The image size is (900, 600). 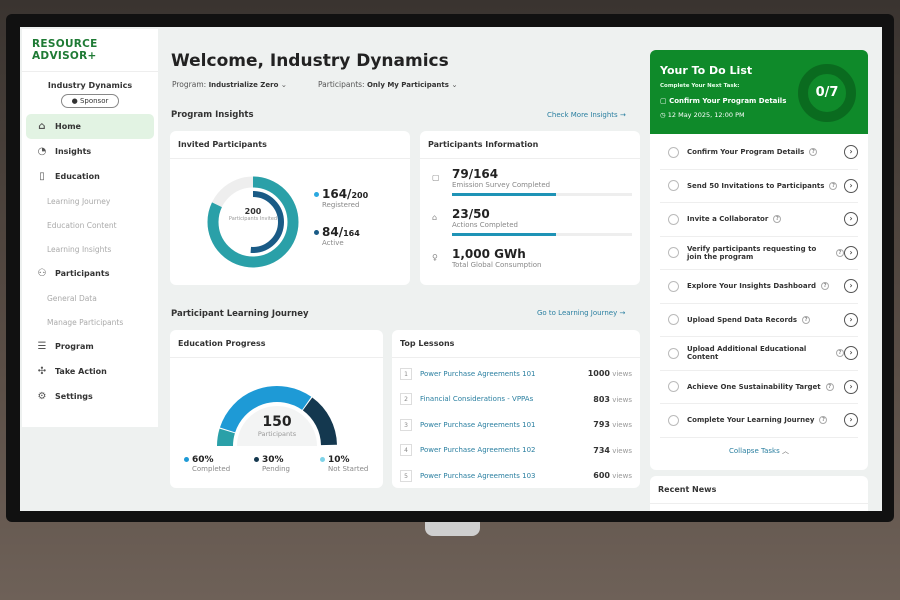 What do you see at coordinates (586, 115) in the screenshot?
I see `check-more-insights-link: Check More Insights →` at bounding box center [586, 115].